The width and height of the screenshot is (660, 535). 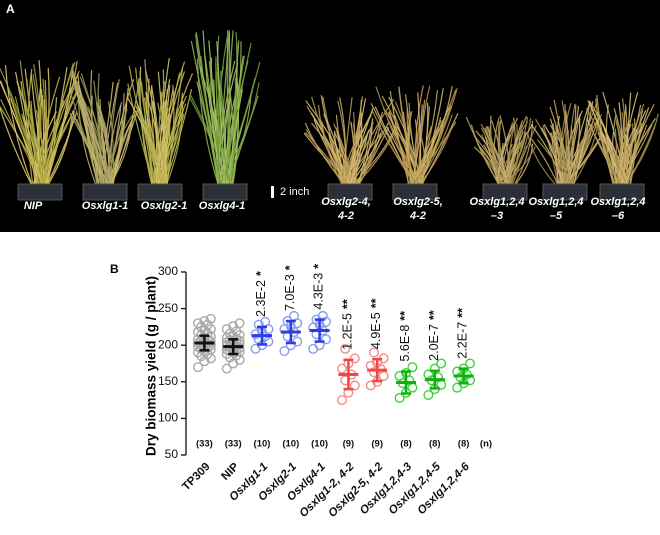 I want to click on p-value: 4.9E-5 **, so click(x=376, y=323).